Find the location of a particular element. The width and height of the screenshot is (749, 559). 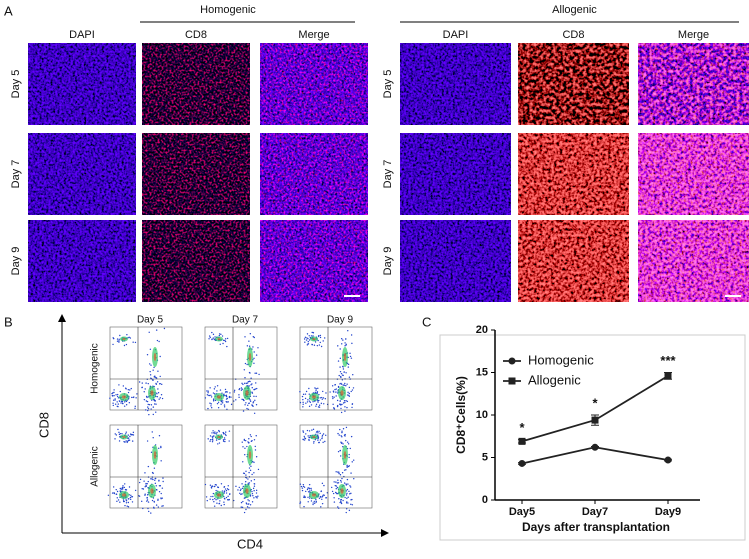

column-label: Day 5 is located at coordinates (150, 320).